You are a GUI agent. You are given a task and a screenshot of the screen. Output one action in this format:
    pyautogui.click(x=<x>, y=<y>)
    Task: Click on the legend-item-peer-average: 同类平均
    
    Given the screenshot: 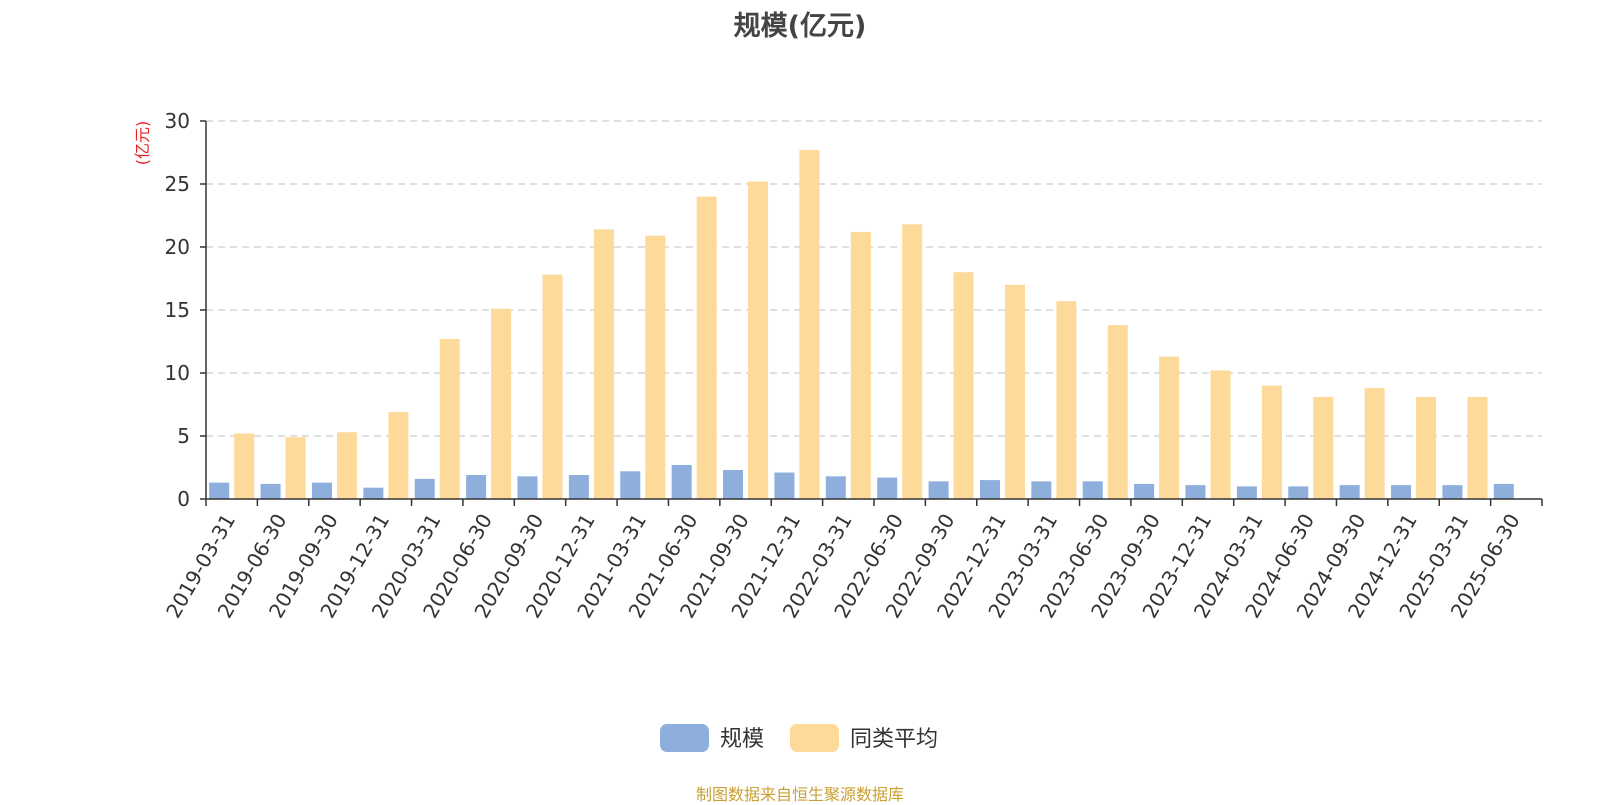 What is the action you would take?
    pyautogui.click(x=864, y=738)
    